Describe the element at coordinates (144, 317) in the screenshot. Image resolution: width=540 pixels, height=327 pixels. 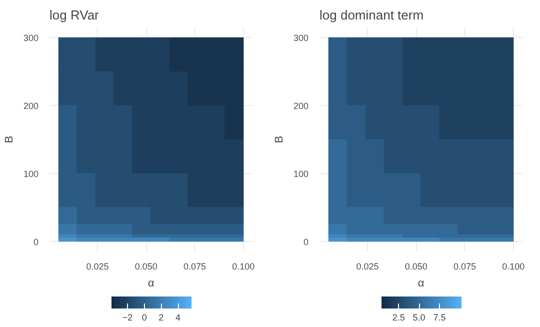
I see `color-bar-label: 0` at that location.